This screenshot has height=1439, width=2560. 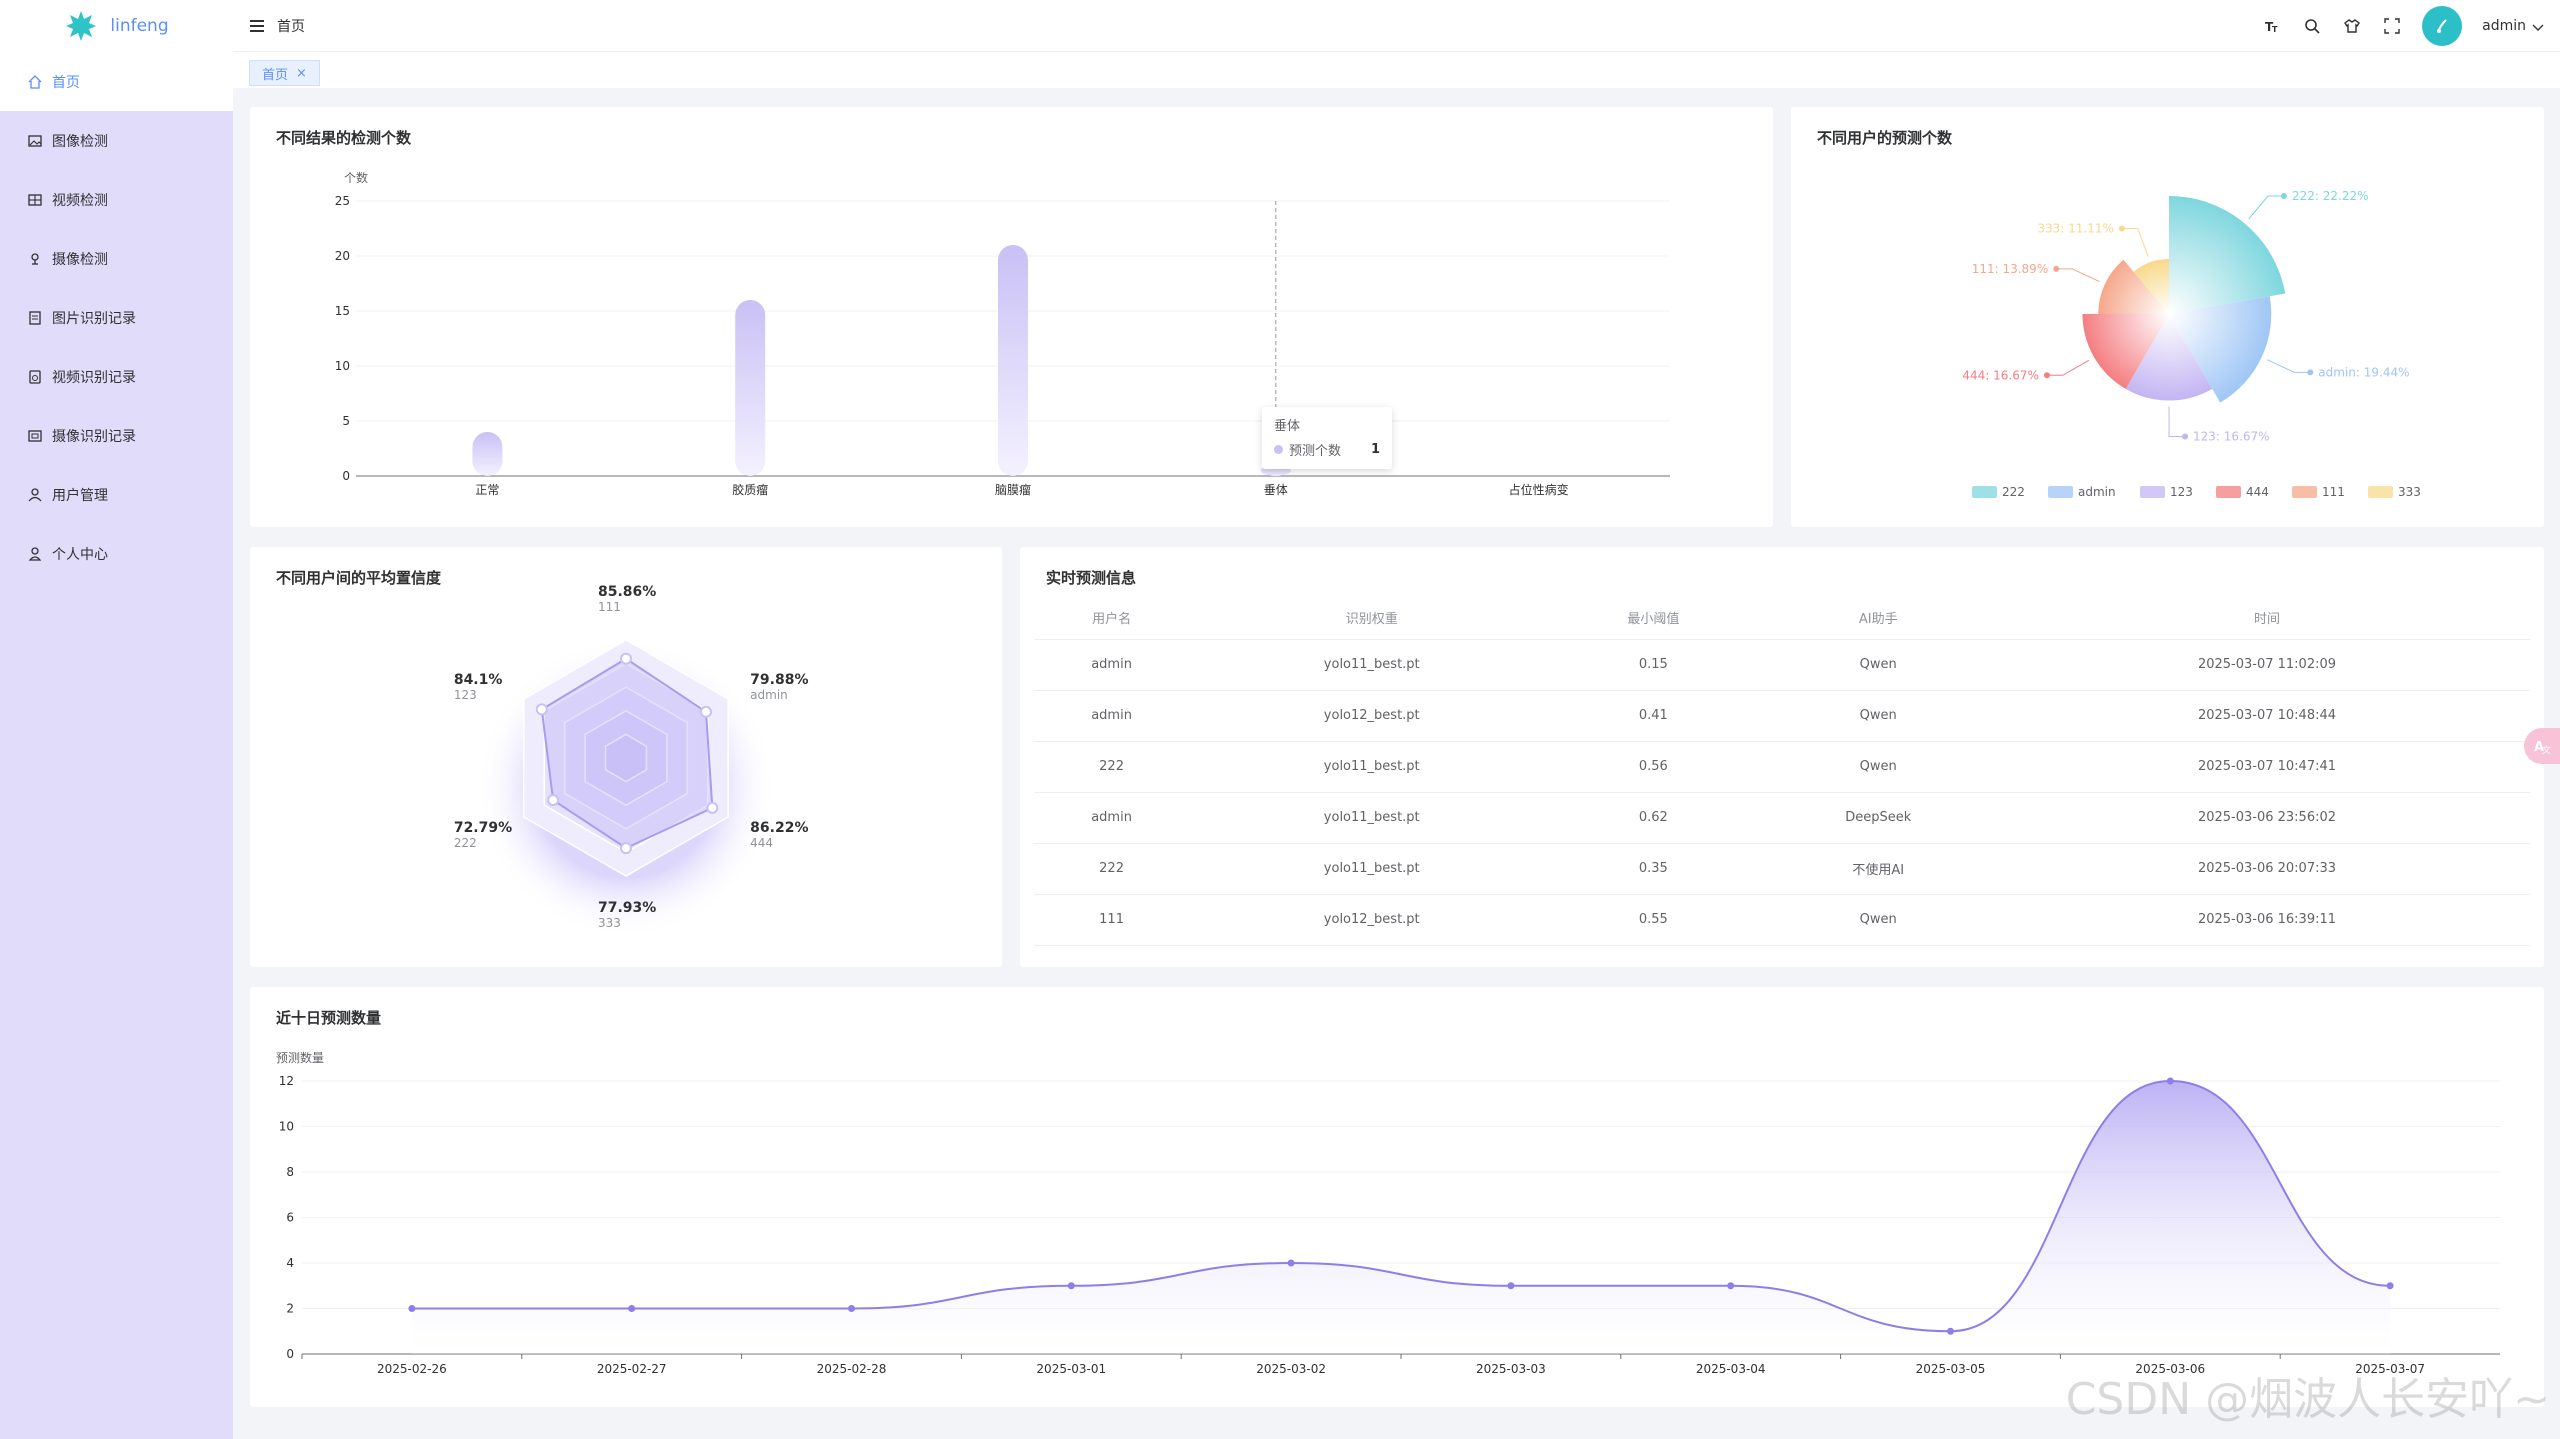 What do you see at coordinates (1372, 618) in the screenshot?
I see `column-header: 识别权重` at bounding box center [1372, 618].